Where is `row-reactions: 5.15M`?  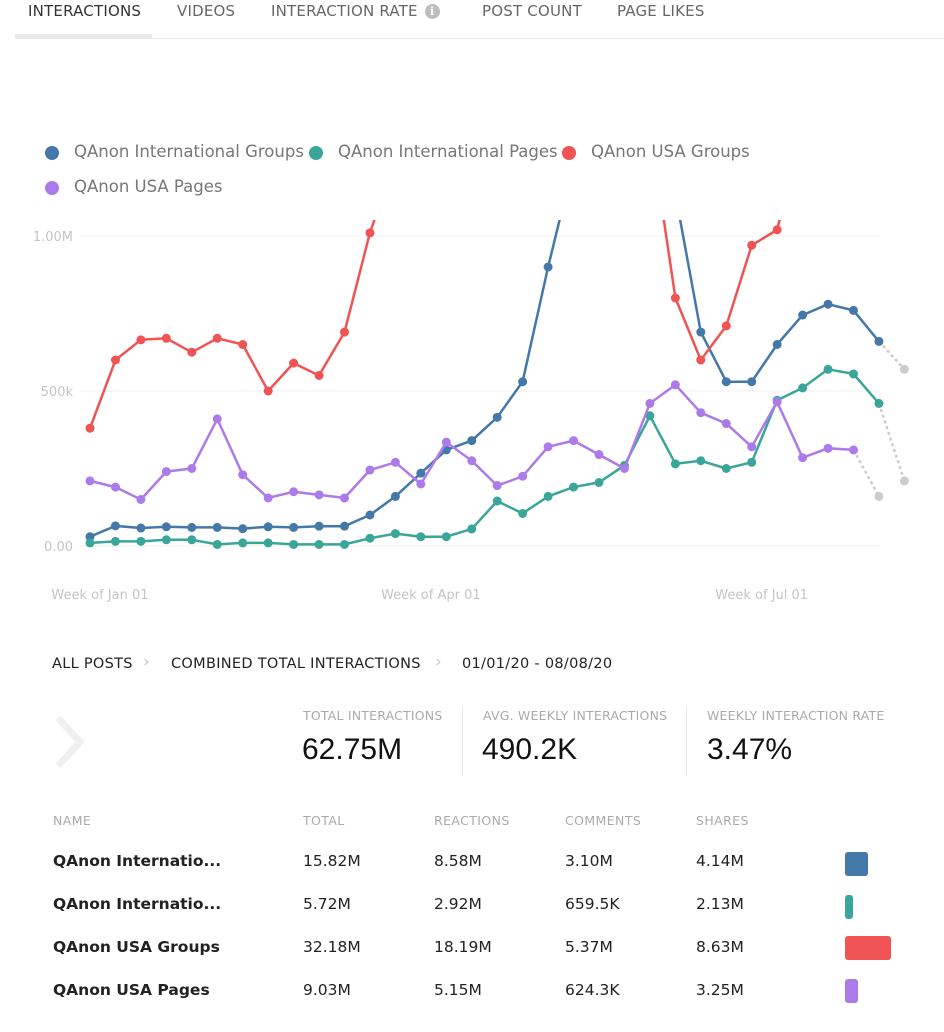 row-reactions: 5.15M is located at coordinates (458, 990).